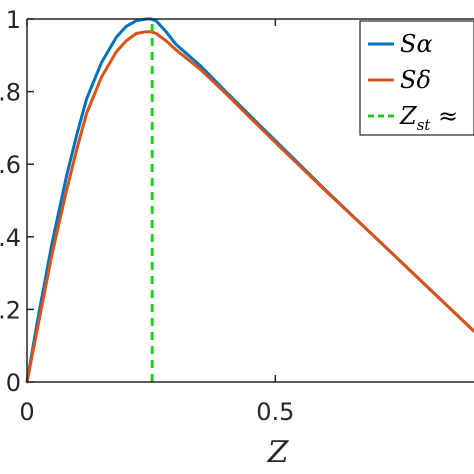  What do you see at coordinates (10, 310) in the screenshot?
I see `y-tick-label: 0.2` at bounding box center [10, 310].